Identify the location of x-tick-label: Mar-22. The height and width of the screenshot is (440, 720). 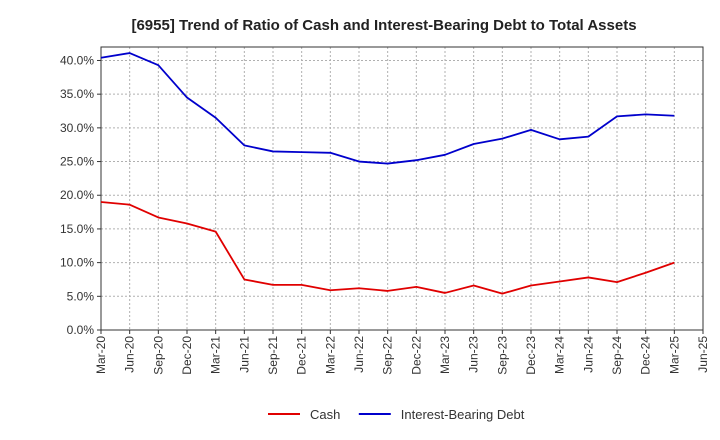
(330, 355).